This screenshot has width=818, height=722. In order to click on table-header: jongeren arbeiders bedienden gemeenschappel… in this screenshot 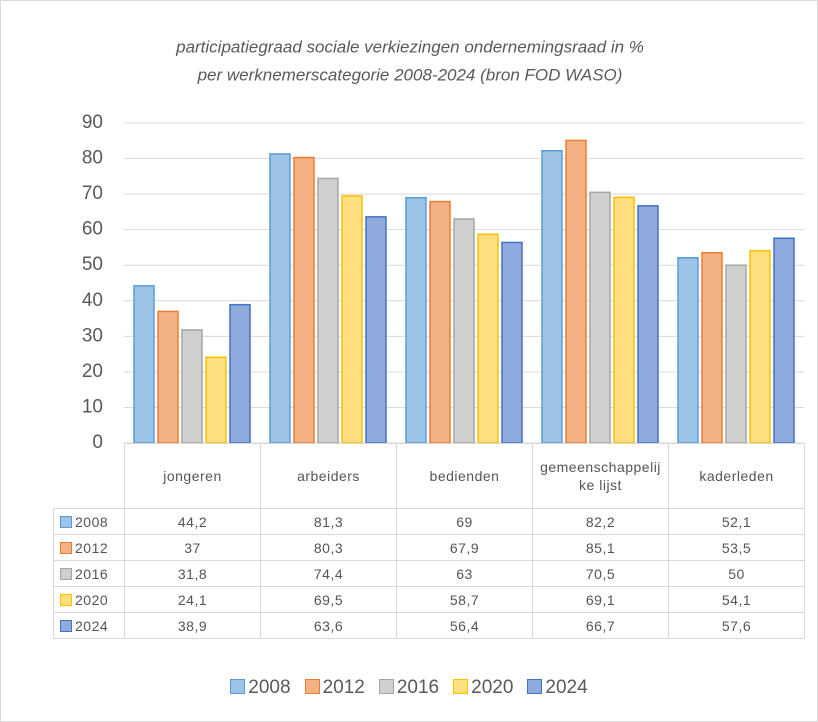, I will do `click(429, 476)`.